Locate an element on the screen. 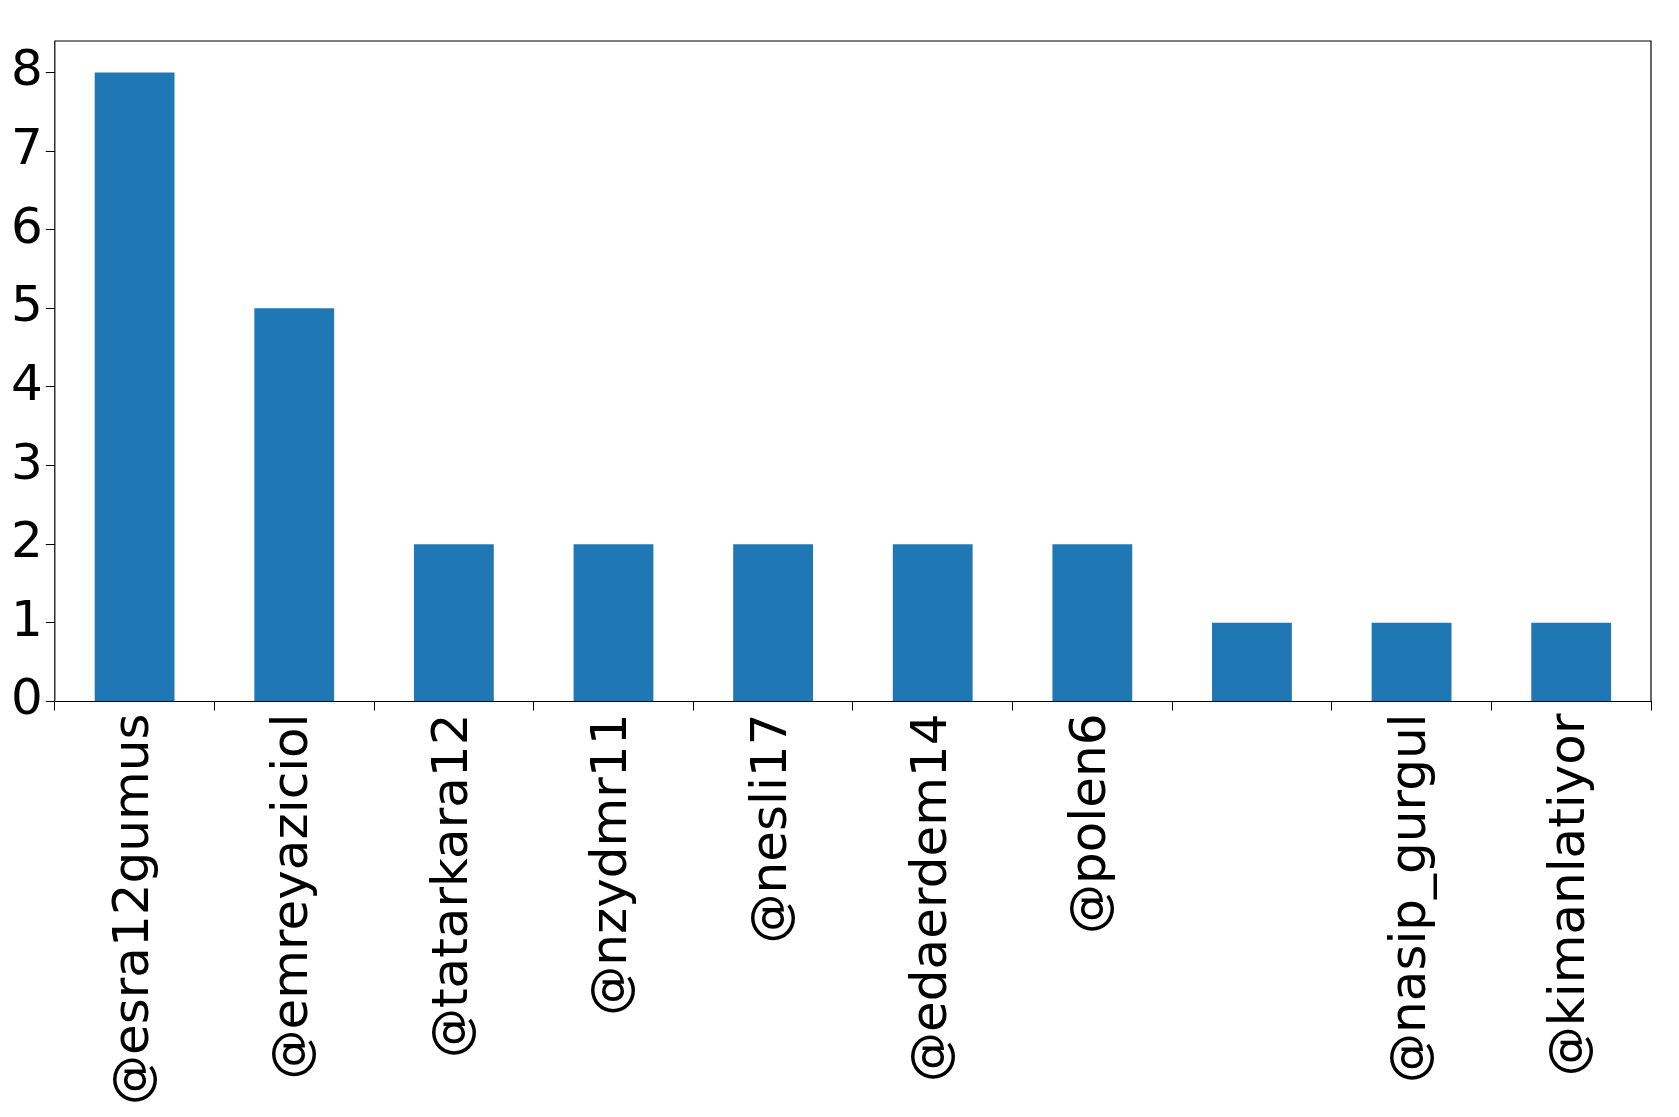  y-tick-label: 0 is located at coordinates (27, 697).